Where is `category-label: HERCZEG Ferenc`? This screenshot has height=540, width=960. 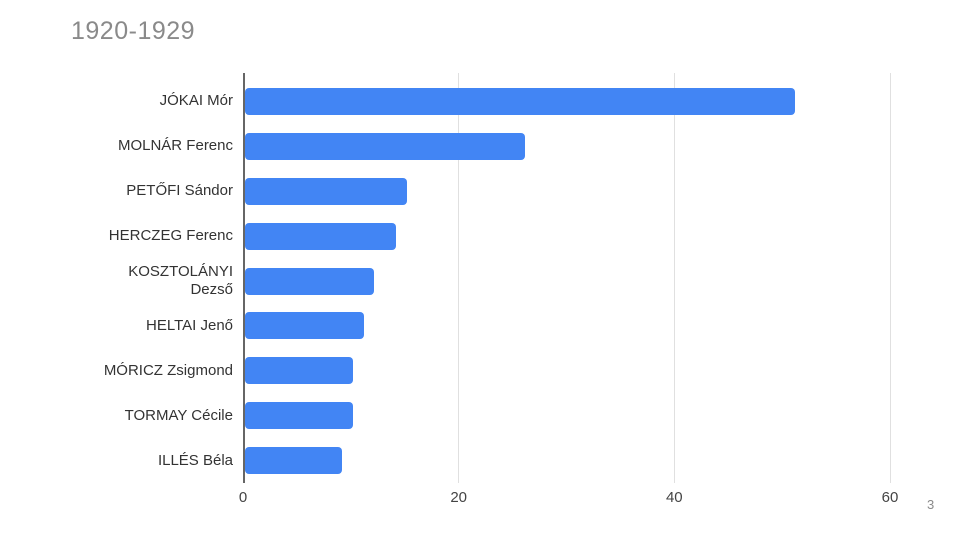 category-label: HERCZEG Ferenc is located at coordinates (170, 236).